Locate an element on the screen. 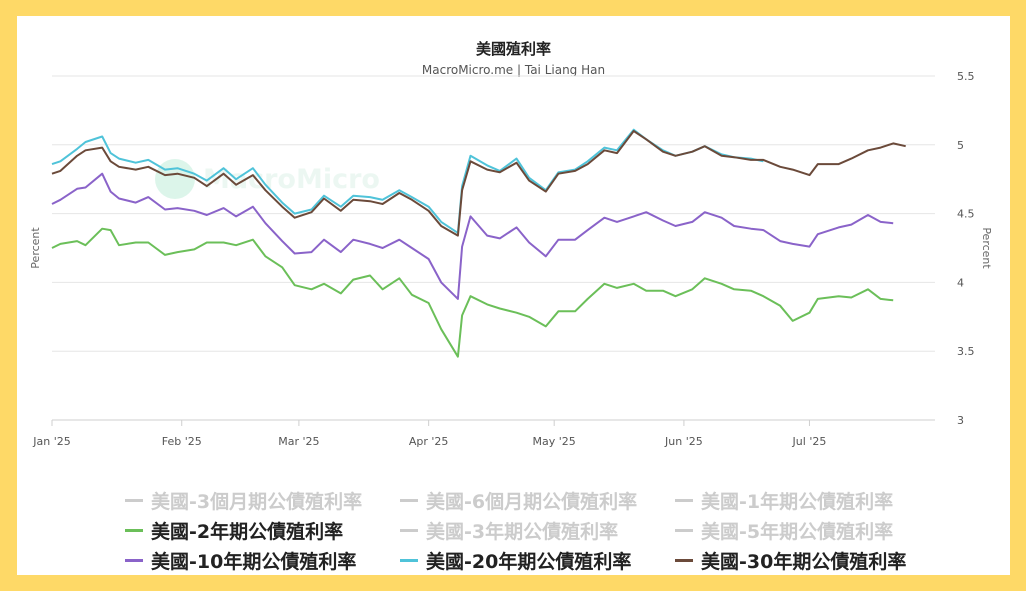 This screenshot has width=1026, height=591. chart-subtitle: MacroMicro.me | Tai Liang Han is located at coordinates (513, 70).